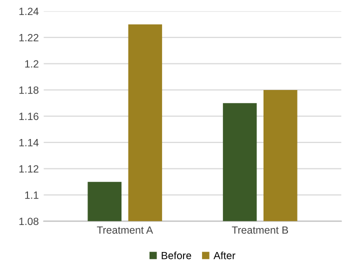 This screenshot has width=350, height=280. Describe the element at coordinates (260, 230) in the screenshot. I see `x-tick-label: Treatment B` at that location.